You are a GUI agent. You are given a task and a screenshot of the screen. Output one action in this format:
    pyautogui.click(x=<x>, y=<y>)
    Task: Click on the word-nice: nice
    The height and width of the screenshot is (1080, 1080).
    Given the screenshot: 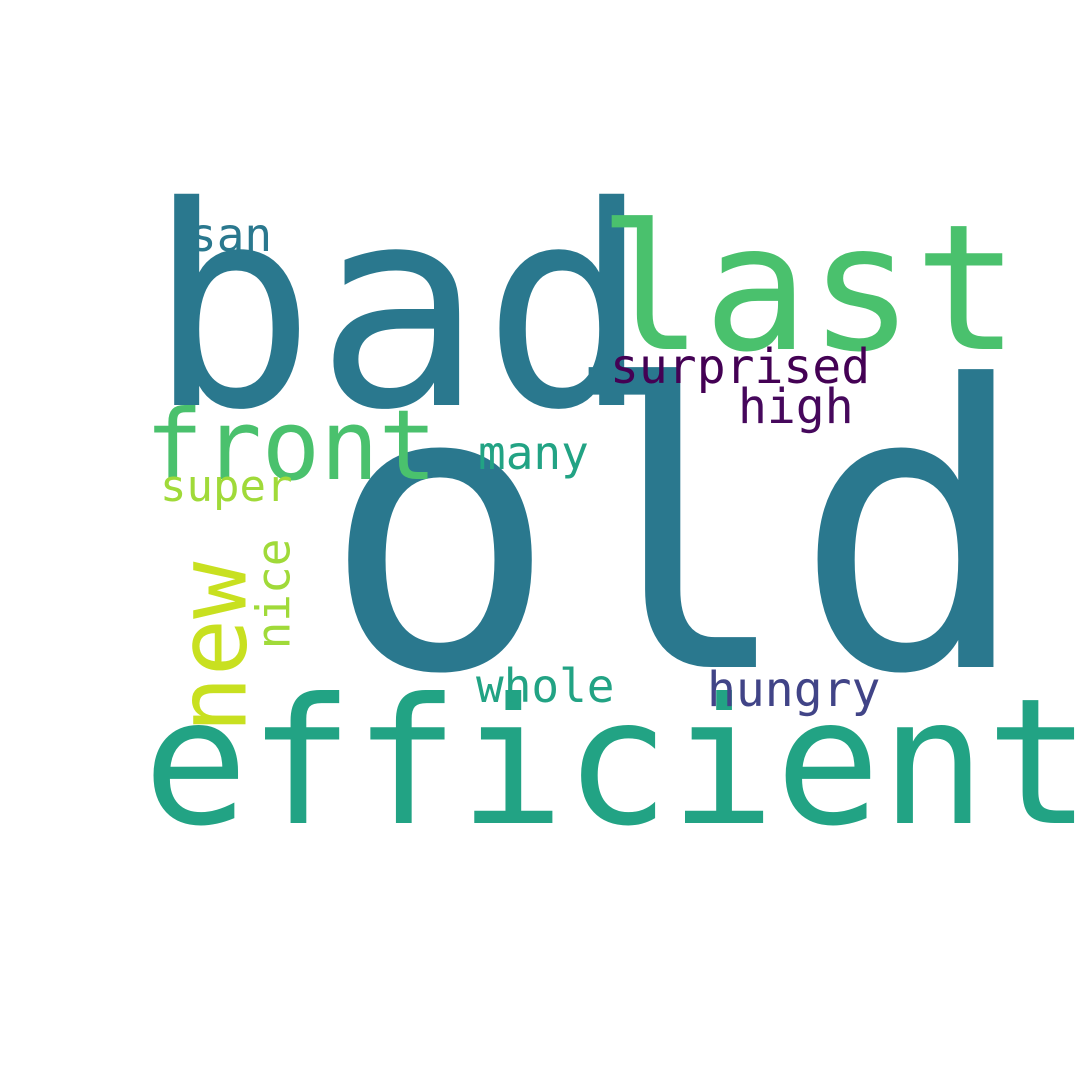 What is the action you would take?
    pyautogui.click(x=273, y=594)
    